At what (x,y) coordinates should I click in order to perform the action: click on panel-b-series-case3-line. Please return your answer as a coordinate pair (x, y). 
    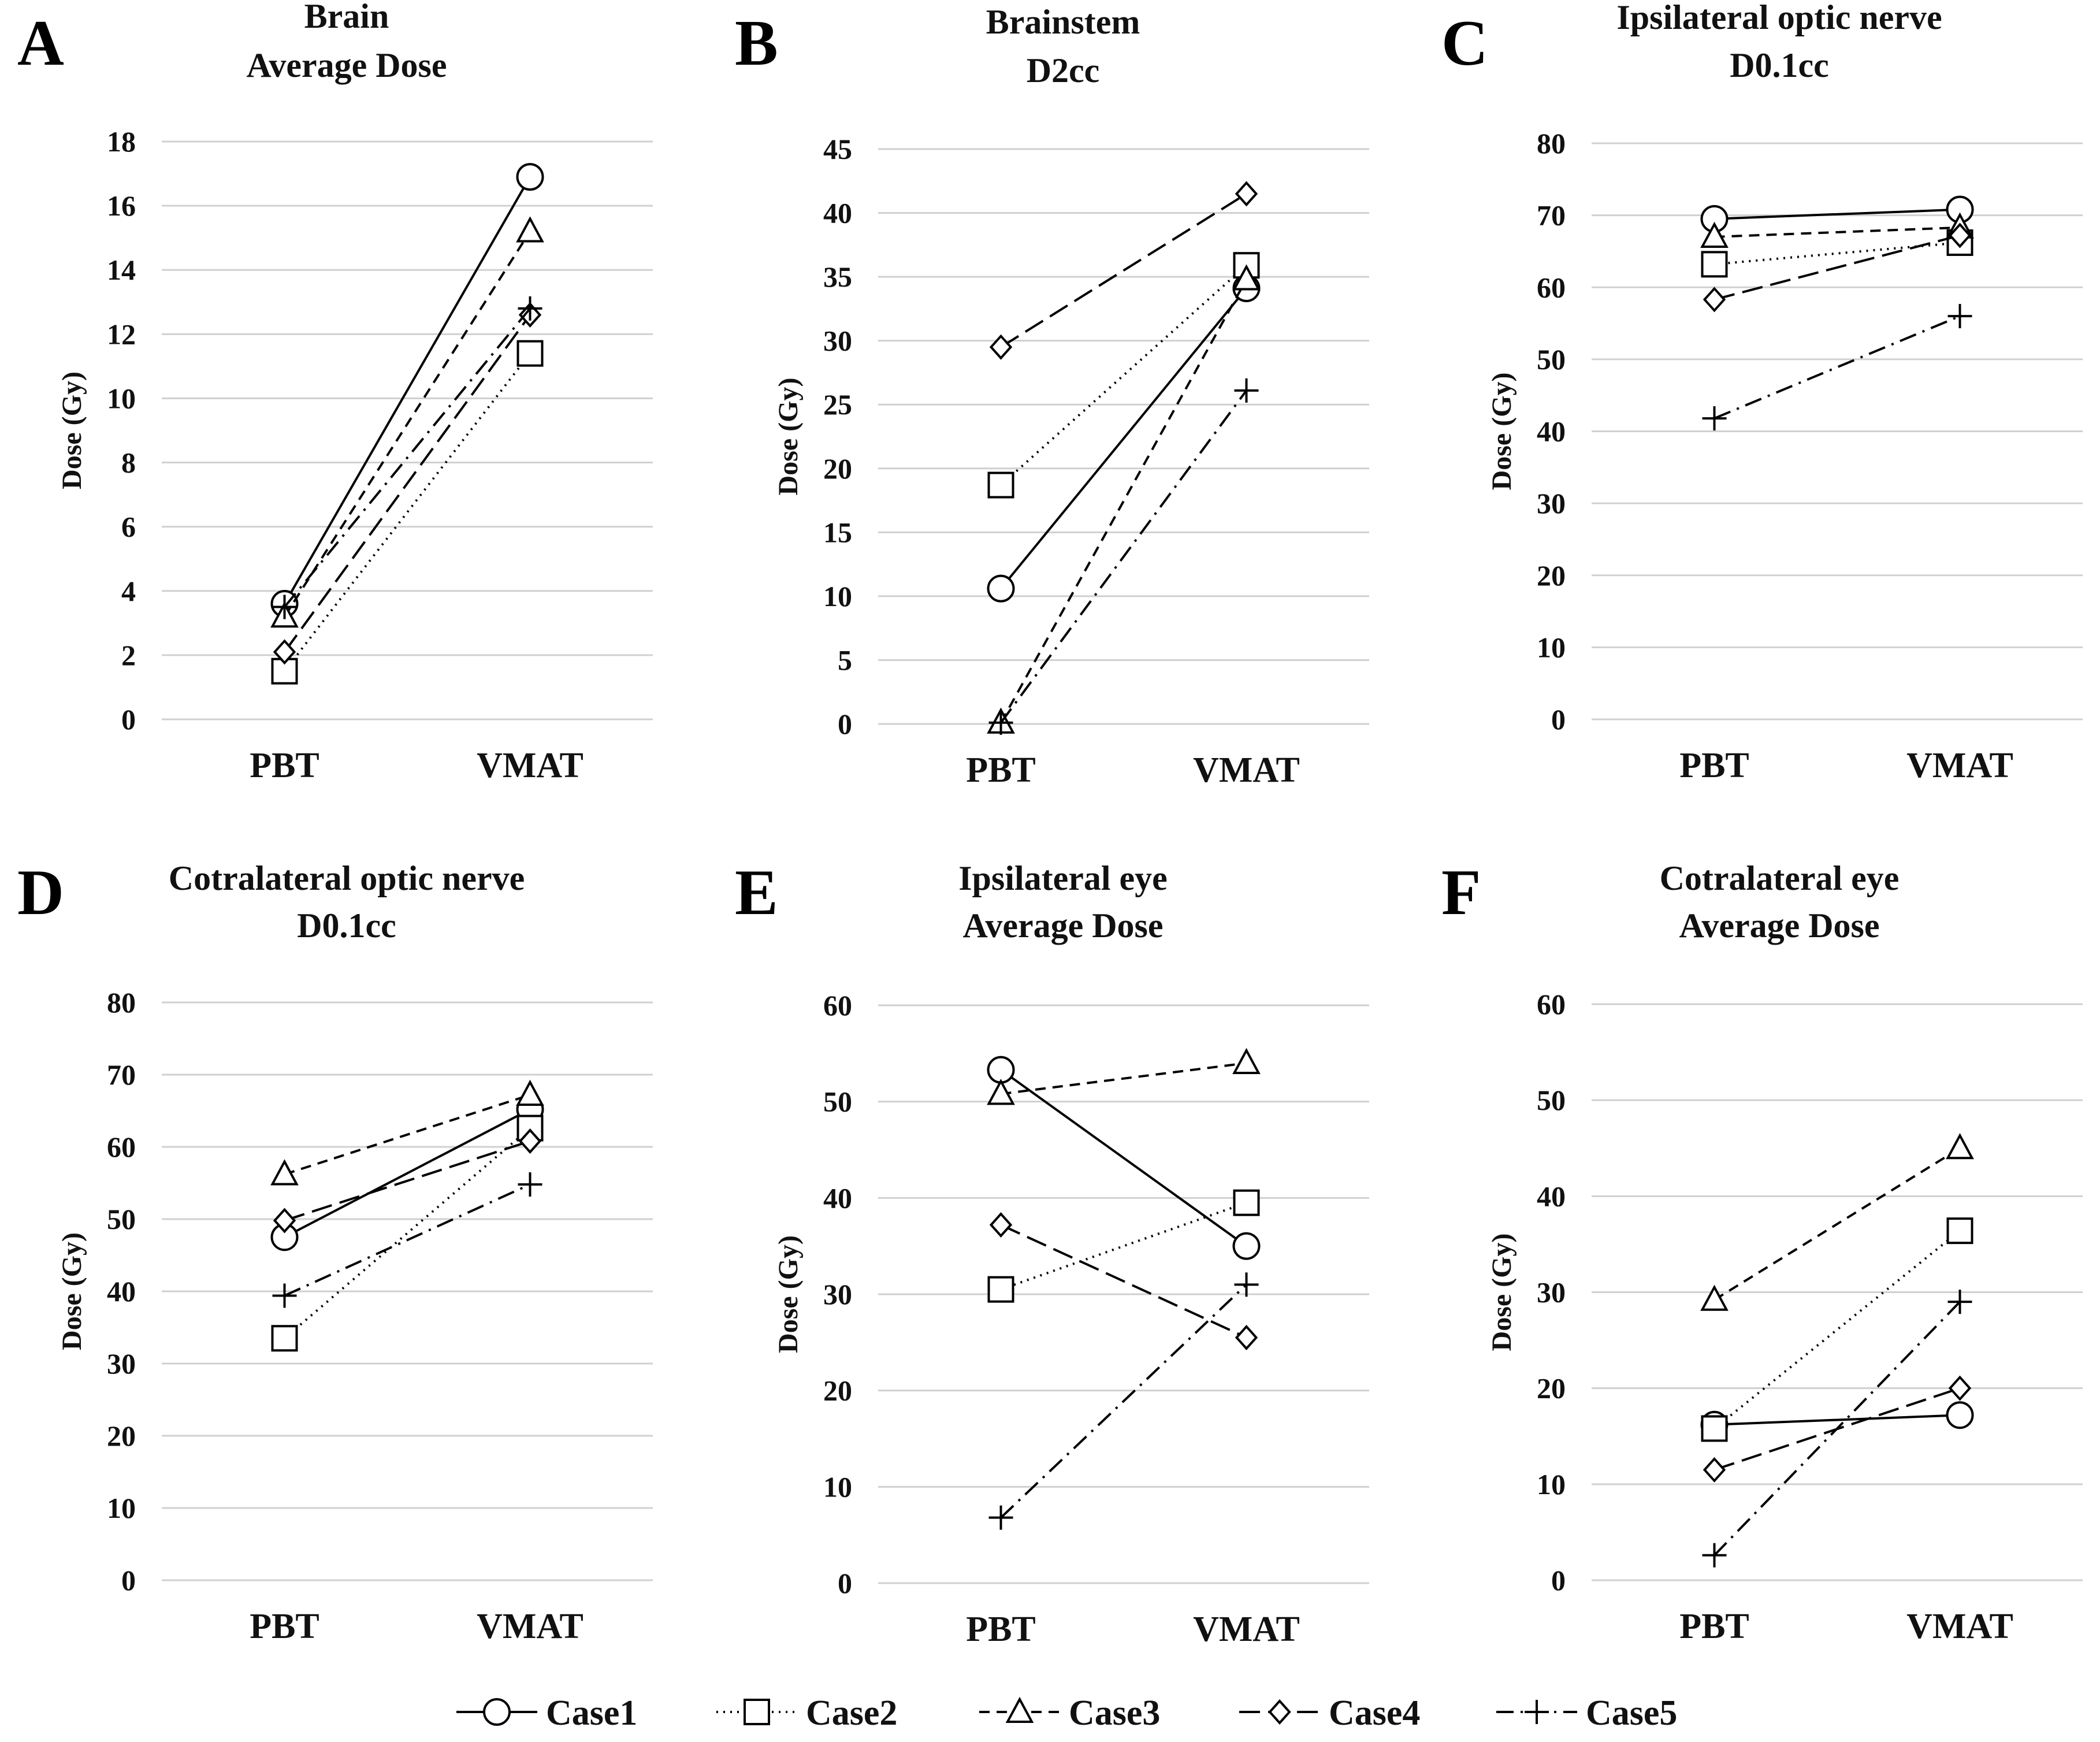
    Looking at the image, I should click on (1124, 500).